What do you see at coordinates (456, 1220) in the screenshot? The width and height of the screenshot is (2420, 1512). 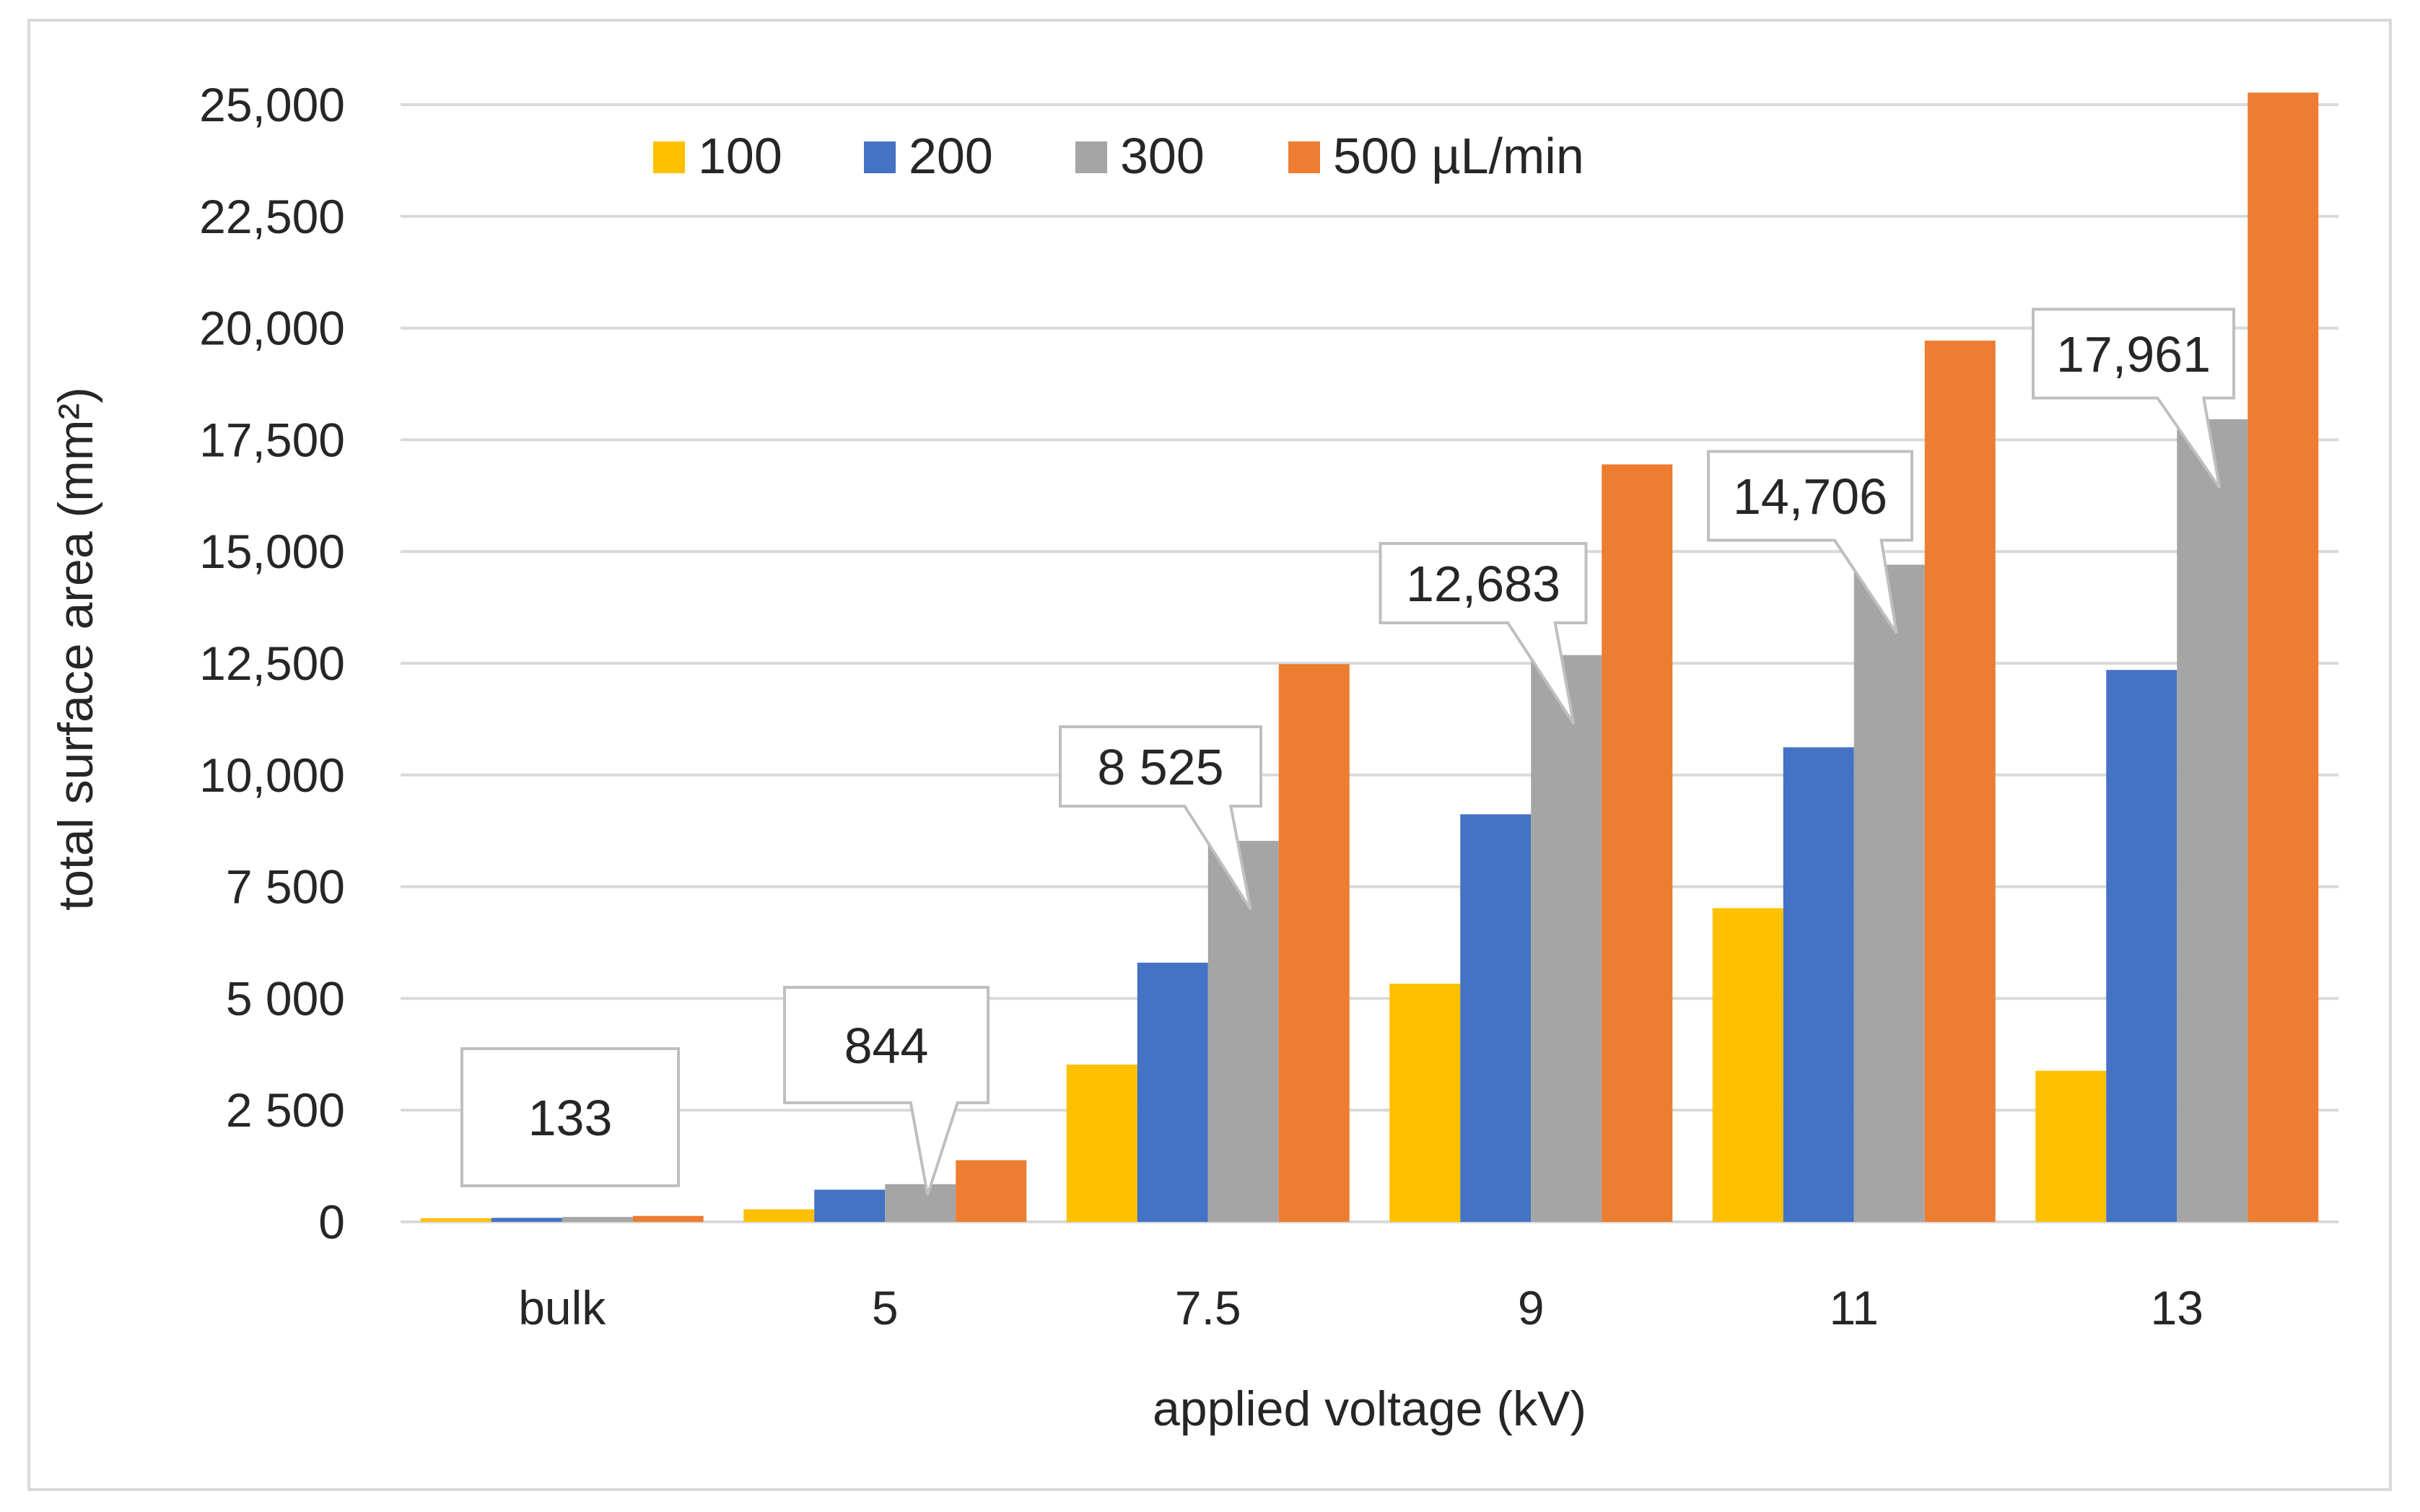 I see `bar-100-bulk` at bounding box center [456, 1220].